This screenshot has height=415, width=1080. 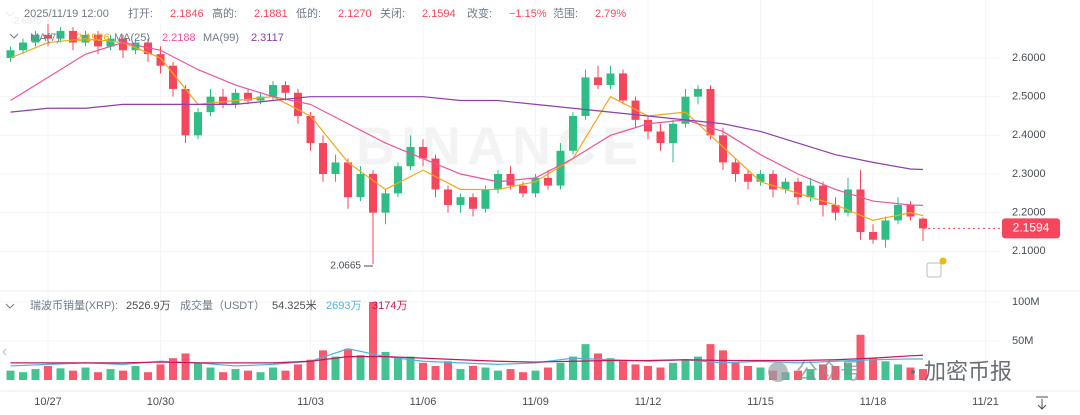 What do you see at coordinates (132, 38) in the screenshot?
I see `ma-legend-name: MA(25)` at bounding box center [132, 38].